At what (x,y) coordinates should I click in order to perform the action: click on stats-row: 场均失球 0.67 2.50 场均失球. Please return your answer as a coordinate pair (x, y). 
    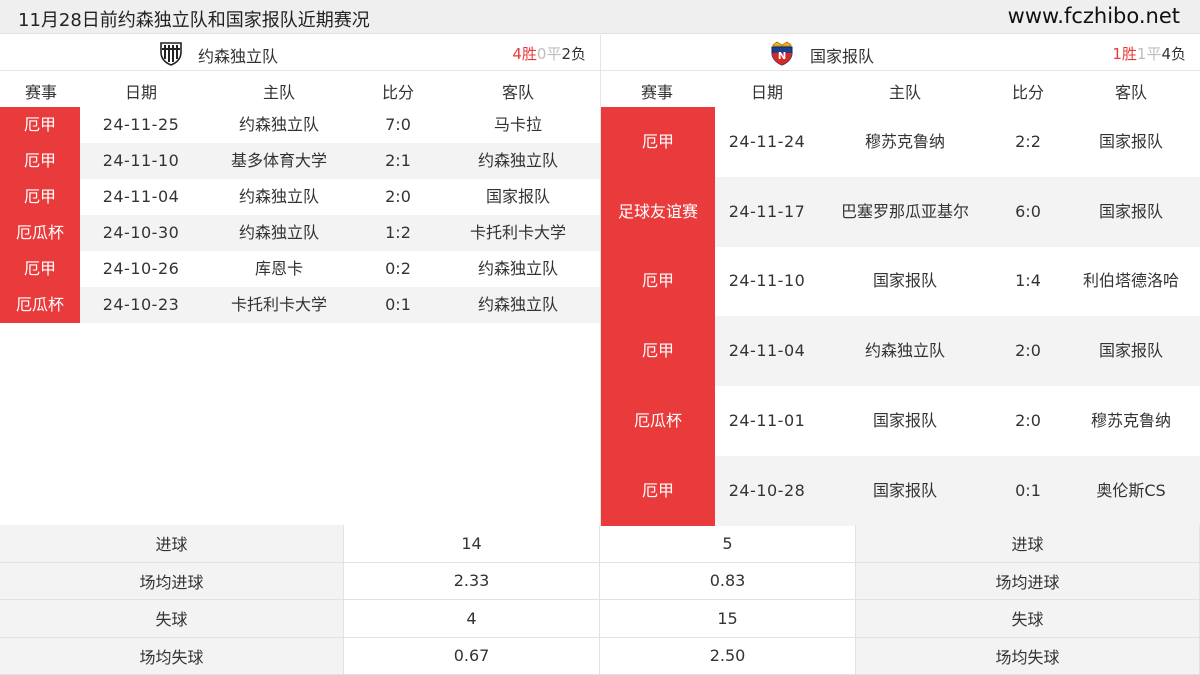
    Looking at the image, I should click on (600, 656).